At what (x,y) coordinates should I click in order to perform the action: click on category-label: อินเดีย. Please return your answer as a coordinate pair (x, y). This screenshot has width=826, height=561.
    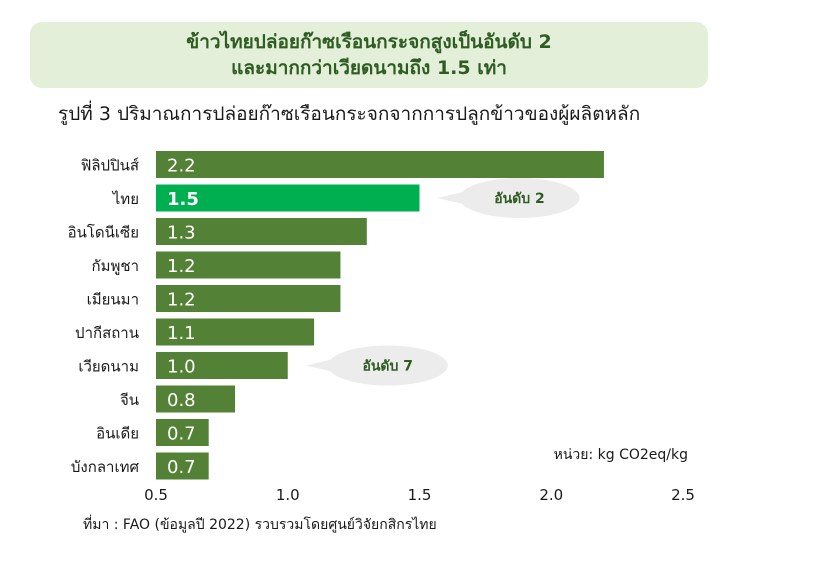
    Looking at the image, I should click on (117, 434).